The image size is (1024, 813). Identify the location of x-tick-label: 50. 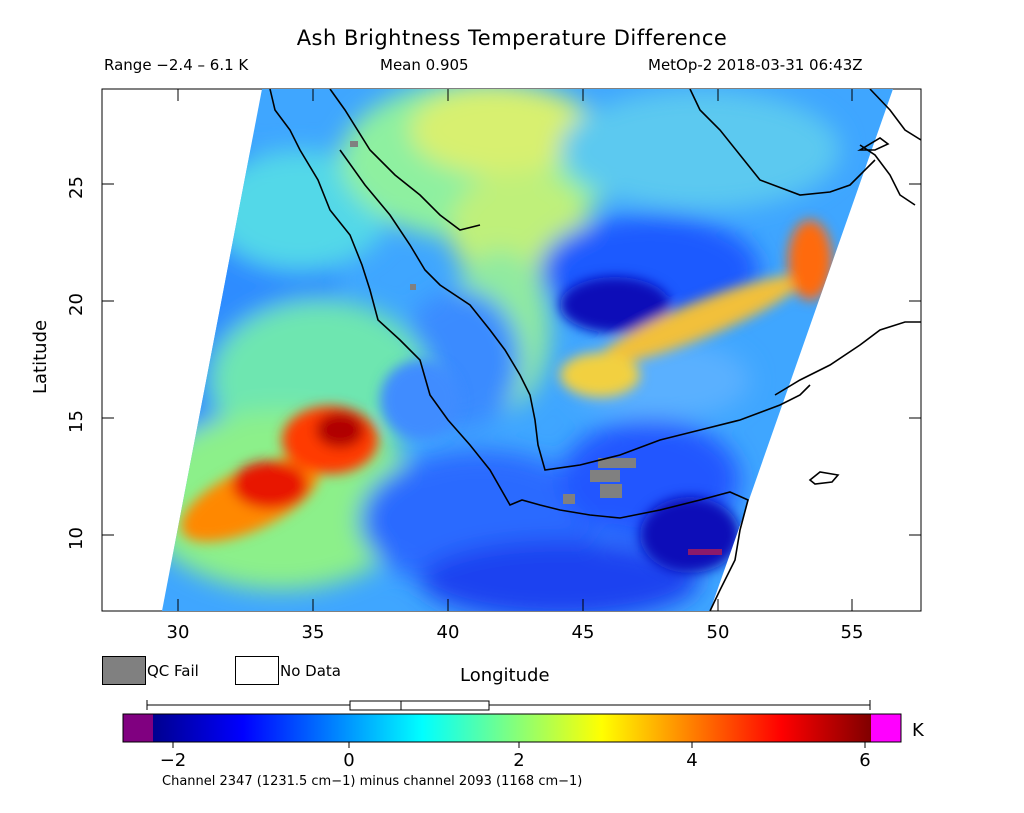
(718, 632).